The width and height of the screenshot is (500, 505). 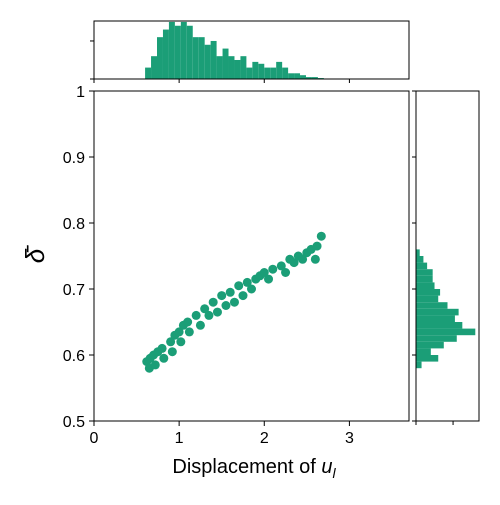 I want to click on y-tick-label: 0.9, so click(x=74, y=158).